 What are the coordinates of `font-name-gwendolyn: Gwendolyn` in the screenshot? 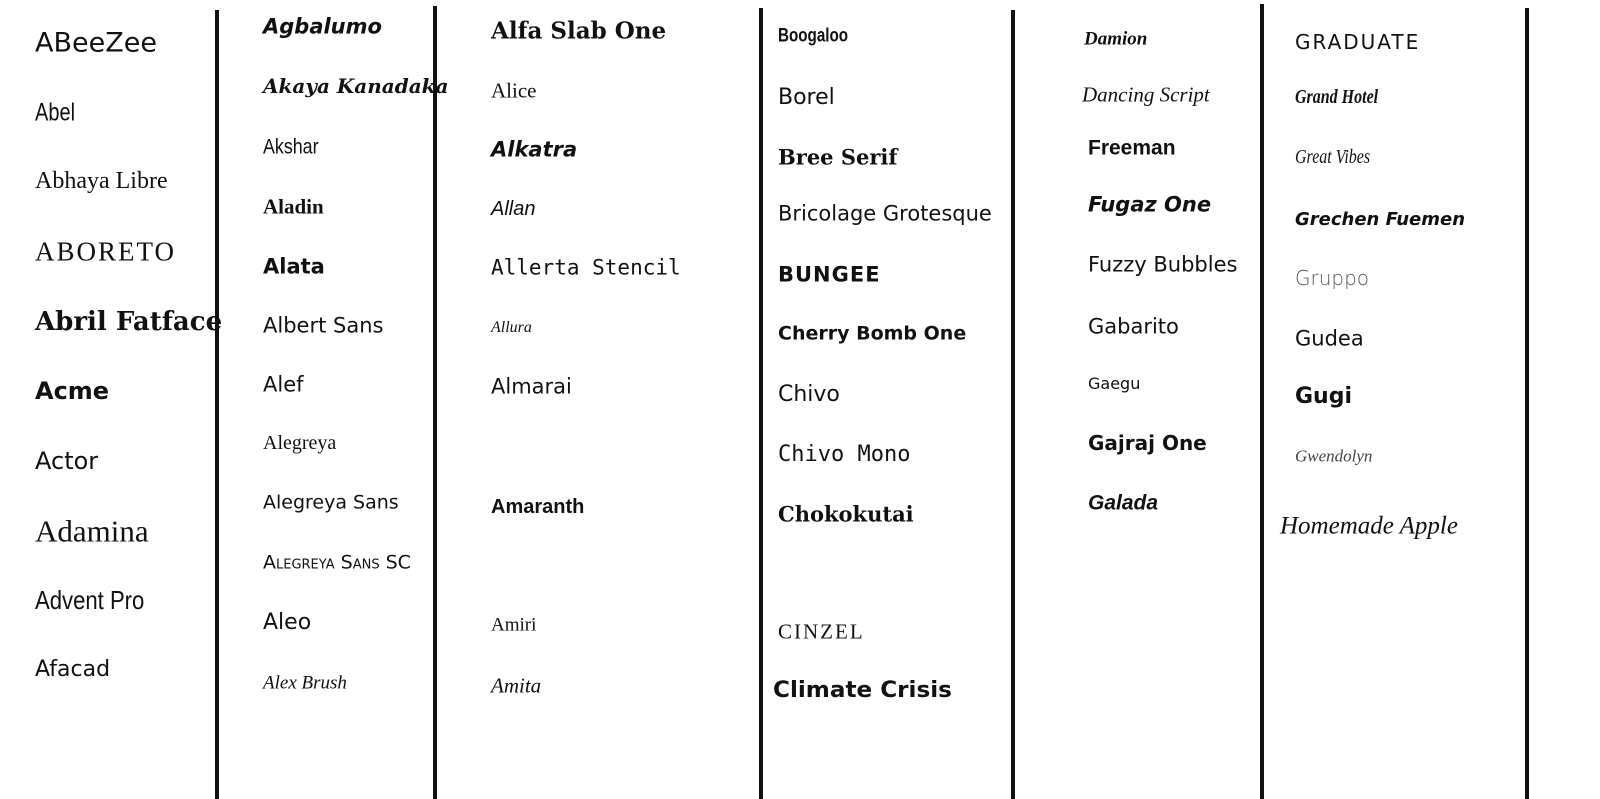 It's located at (1334, 456).